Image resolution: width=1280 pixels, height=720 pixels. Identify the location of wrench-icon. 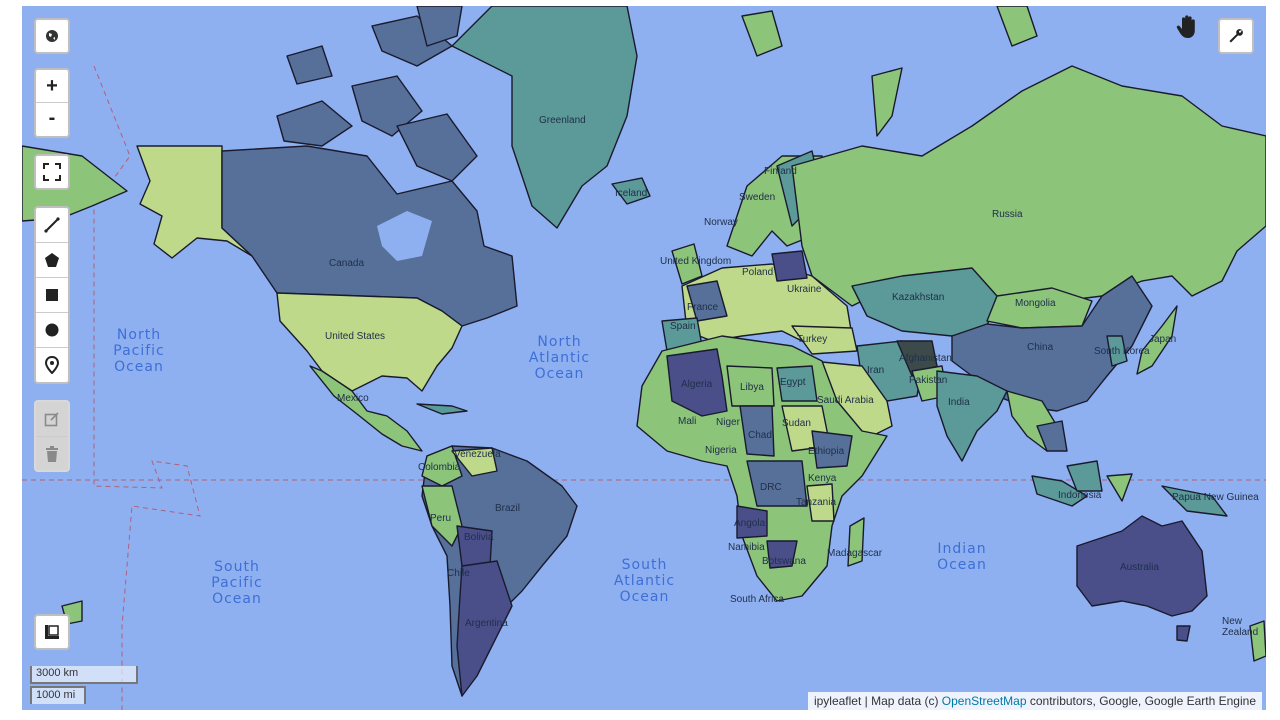
(1236, 36).